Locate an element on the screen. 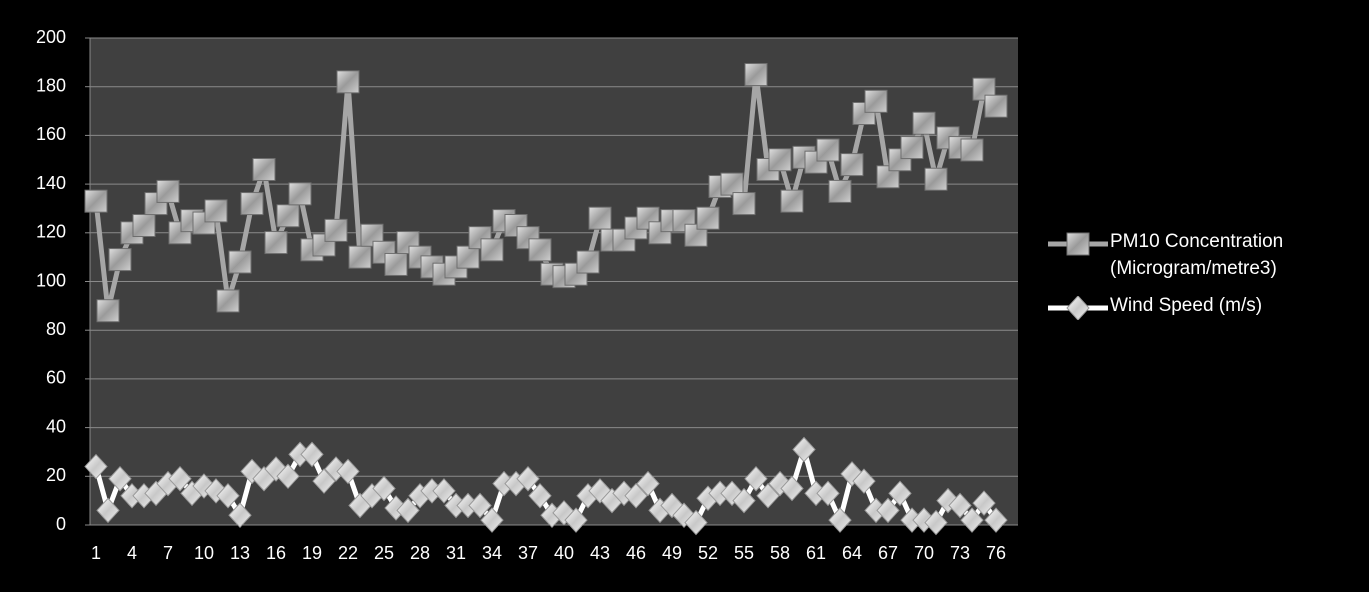 The height and width of the screenshot is (592, 1369). legend-entry: Wind Speed (m/s) is located at coordinates (1196, 306).